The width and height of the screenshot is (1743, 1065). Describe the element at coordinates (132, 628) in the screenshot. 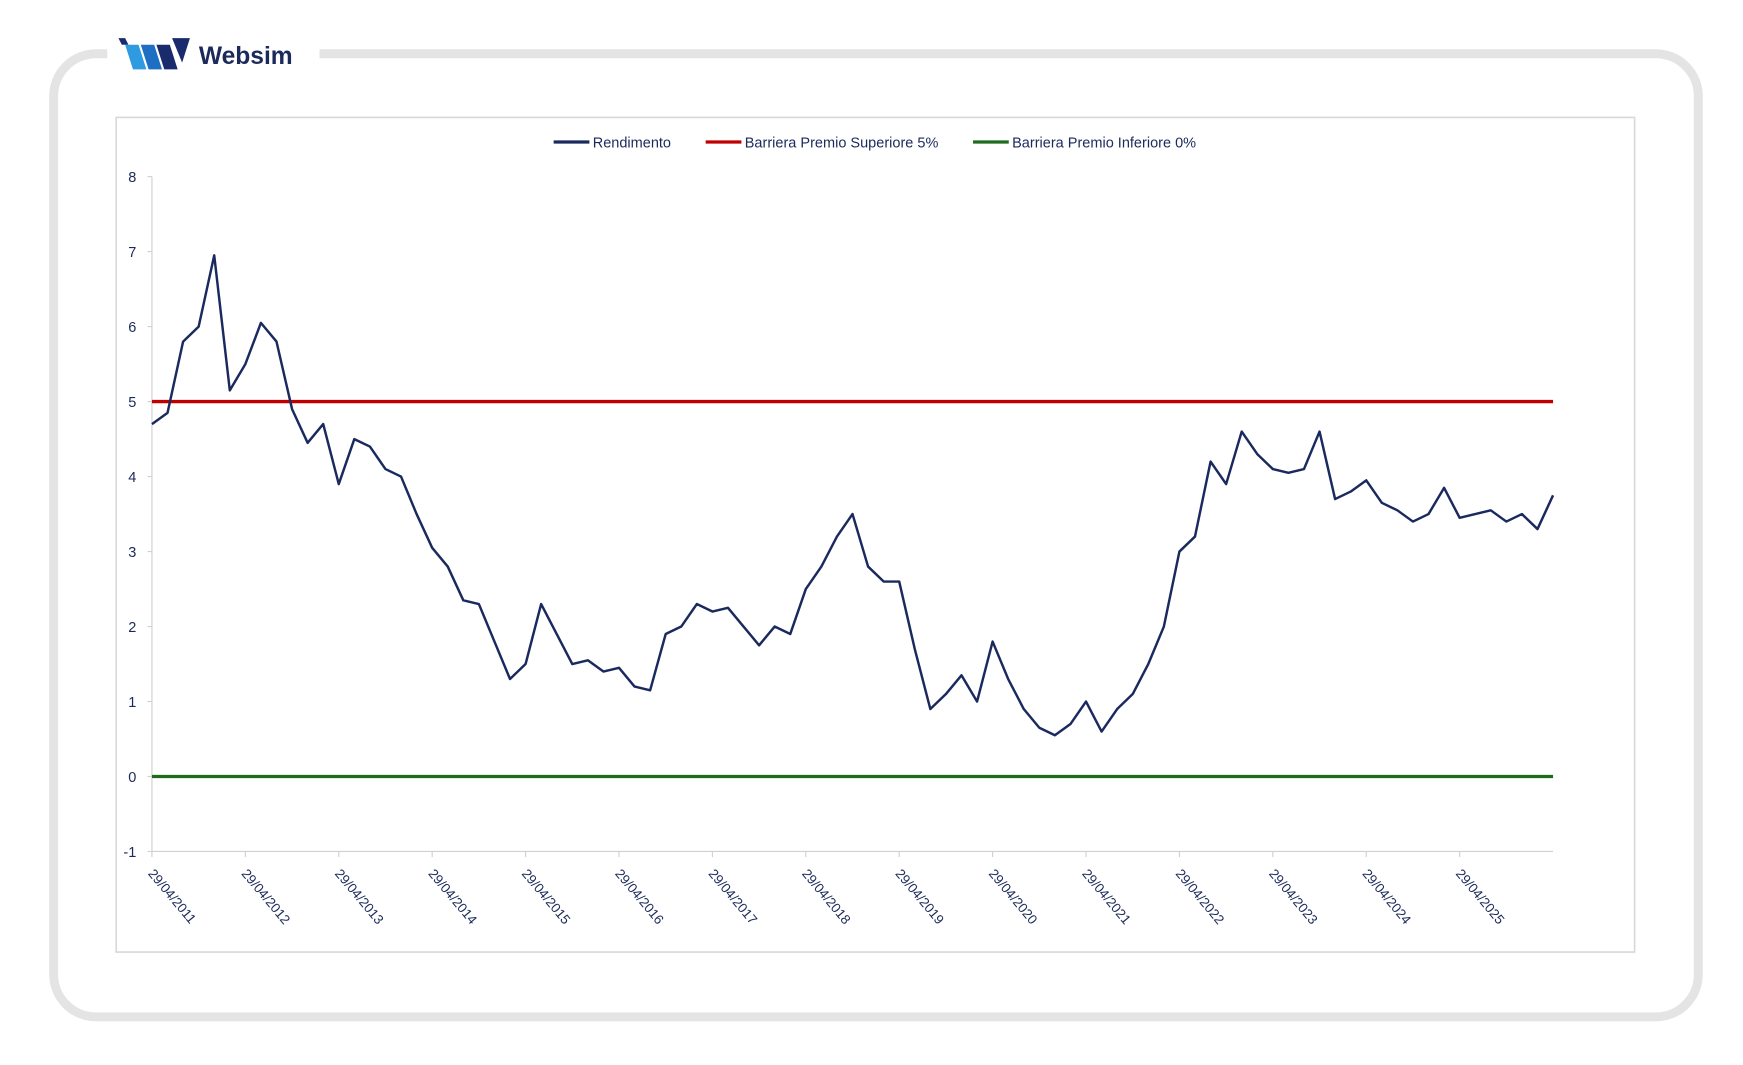

I see `y-tick-label: 2` at that location.